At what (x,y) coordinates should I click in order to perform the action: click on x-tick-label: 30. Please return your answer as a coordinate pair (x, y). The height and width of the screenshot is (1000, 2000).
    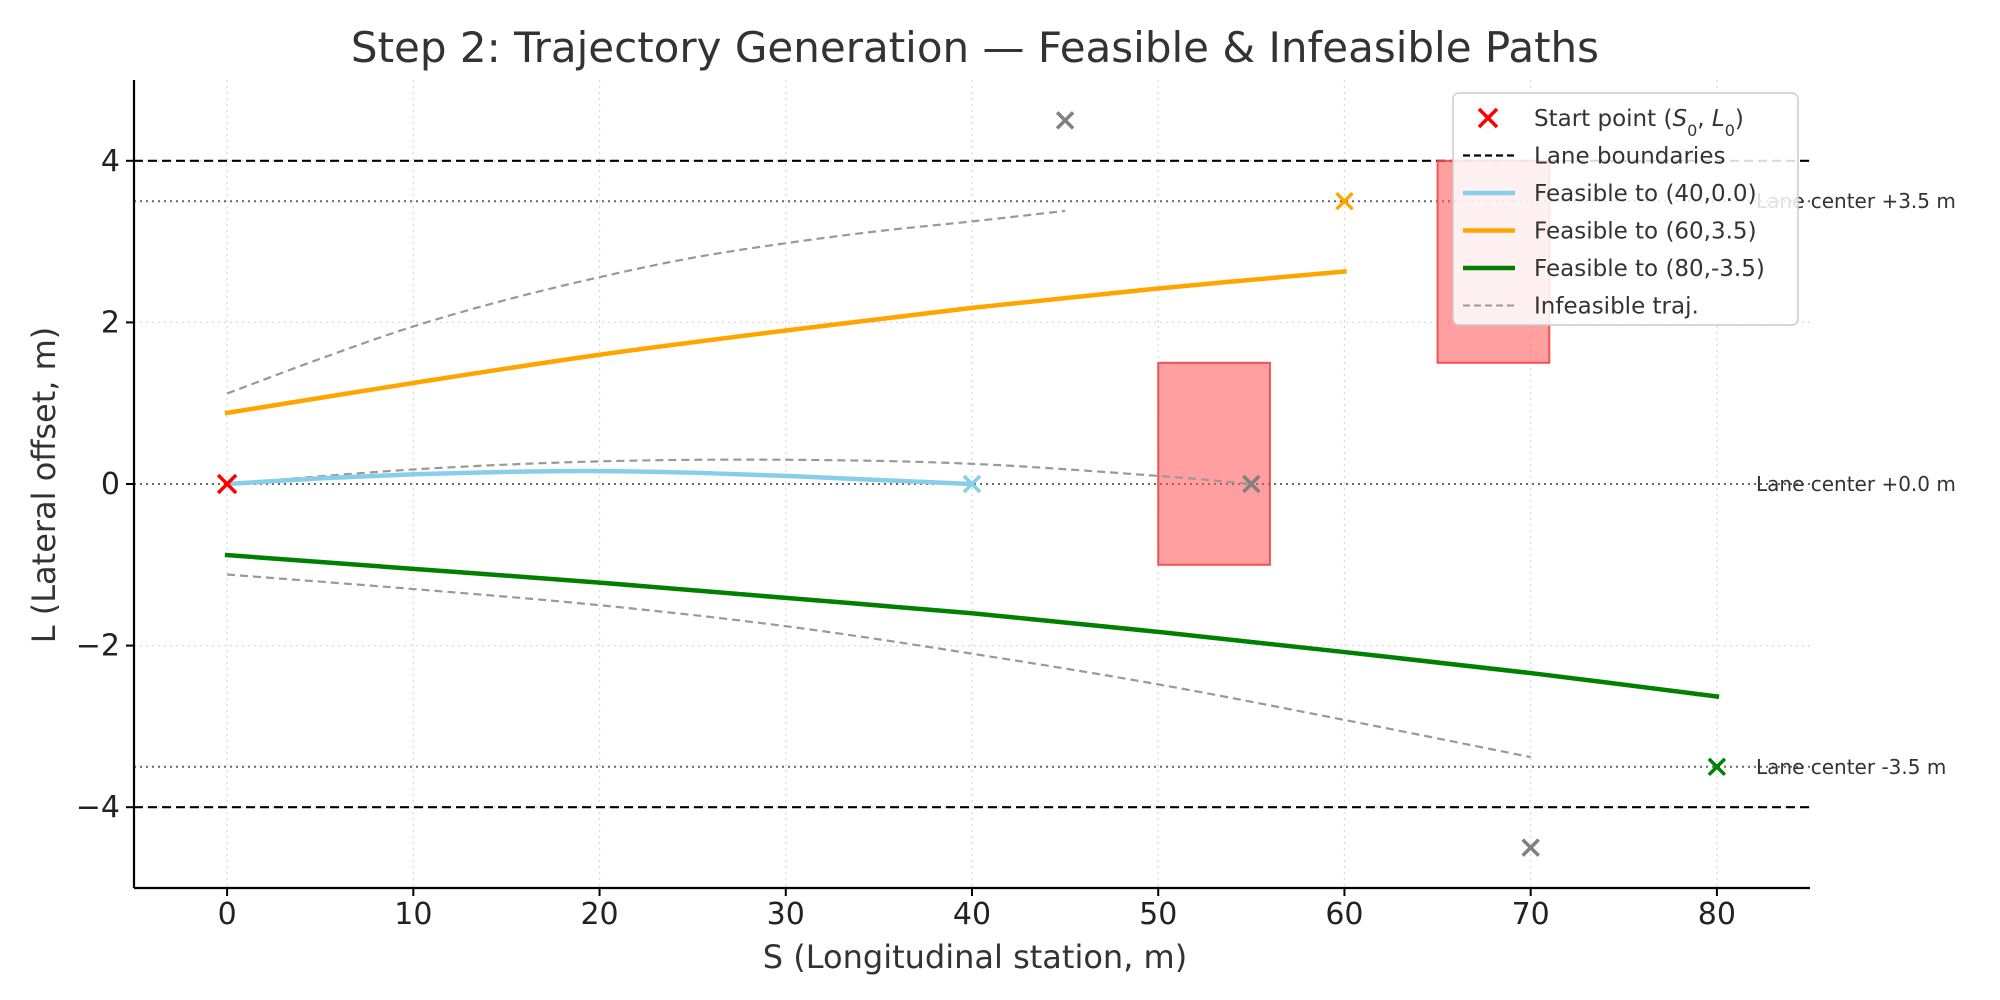
    Looking at the image, I should click on (786, 914).